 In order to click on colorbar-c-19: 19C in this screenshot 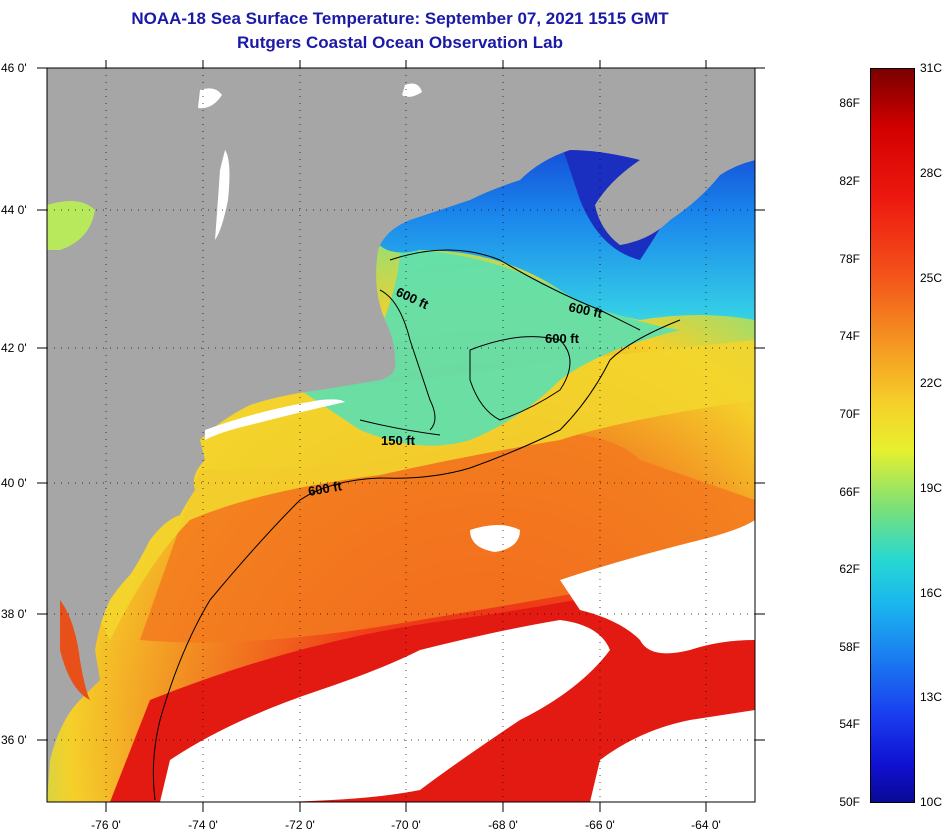, I will do `click(931, 488)`.